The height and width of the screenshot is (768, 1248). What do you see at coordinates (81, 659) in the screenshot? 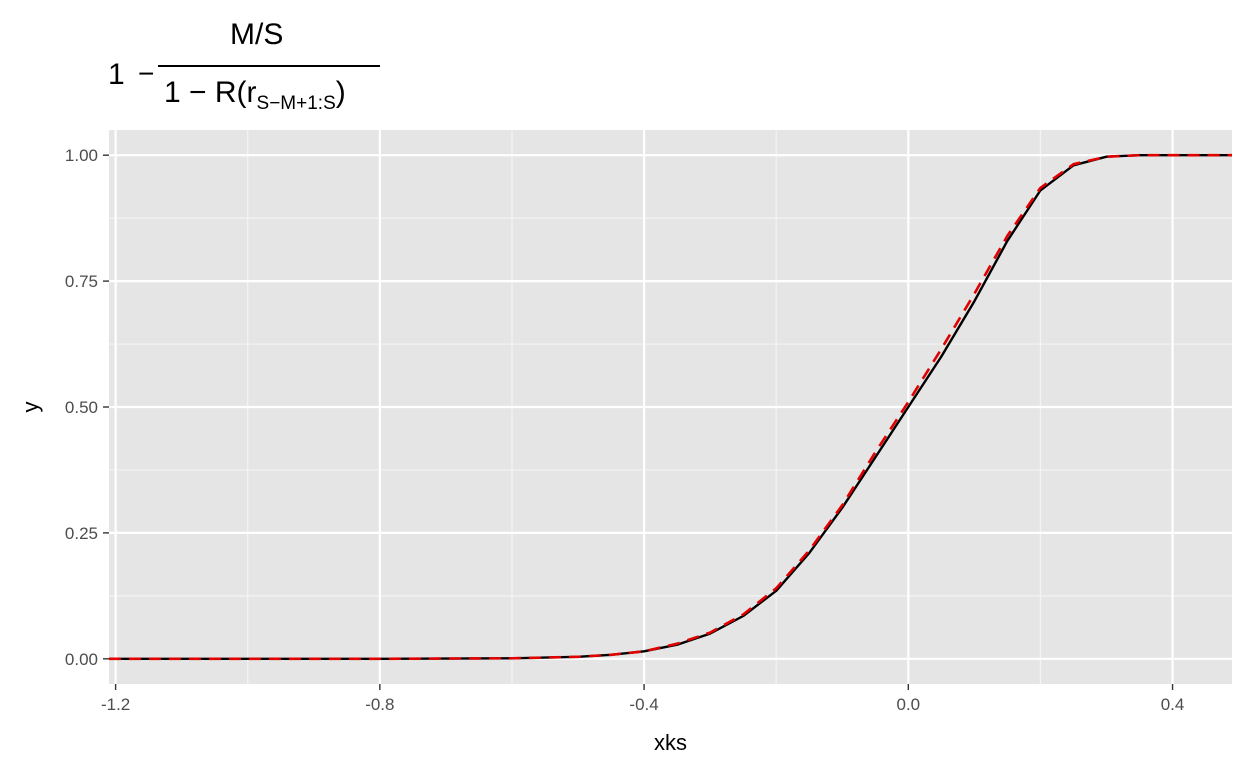
I see `y-tick-label: 0.00` at bounding box center [81, 659].